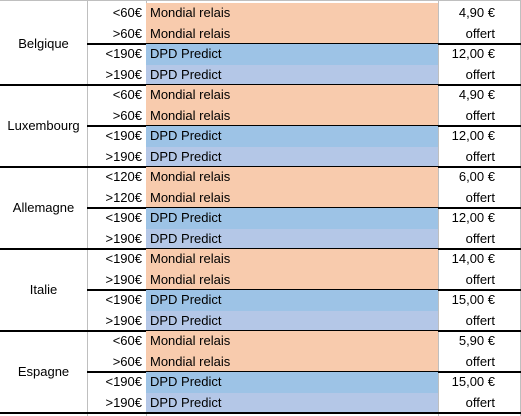  What do you see at coordinates (260, 413) in the screenshot?
I see `country-block-separator` at bounding box center [260, 413].